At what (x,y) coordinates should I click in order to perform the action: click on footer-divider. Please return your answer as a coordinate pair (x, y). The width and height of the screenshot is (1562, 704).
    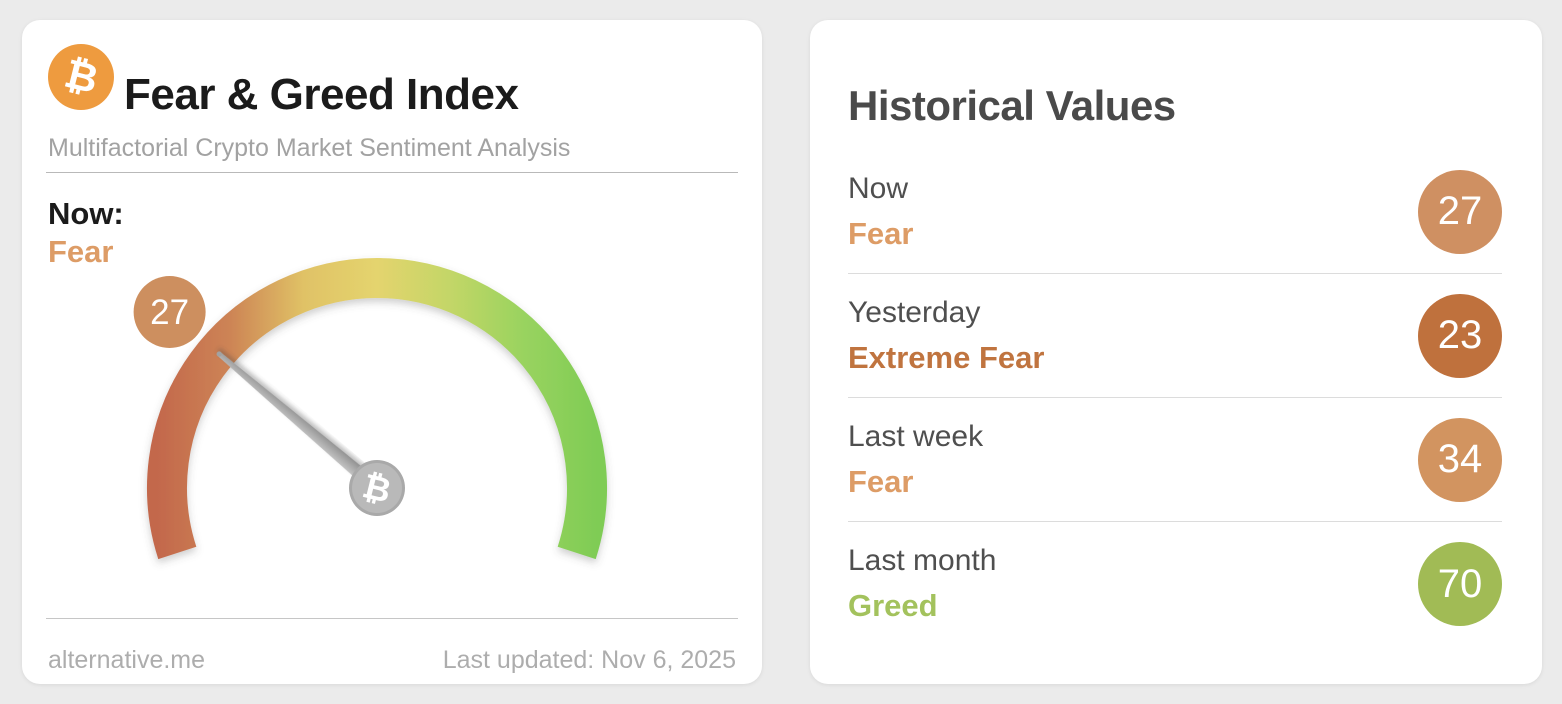
    Looking at the image, I should click on (392, 618).